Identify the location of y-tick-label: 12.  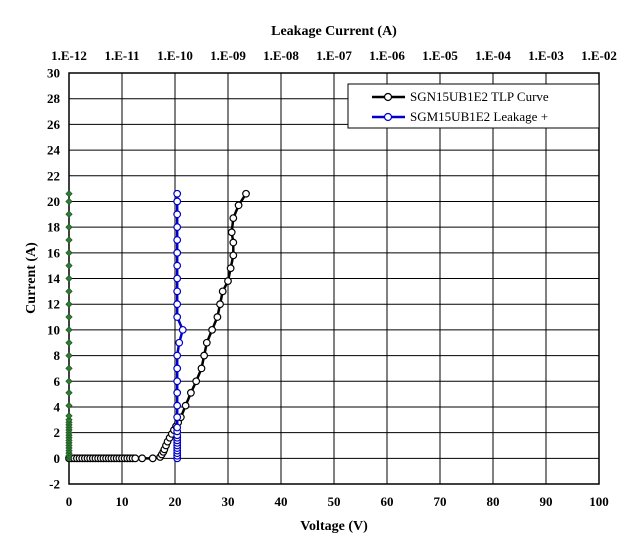
(53, 304).